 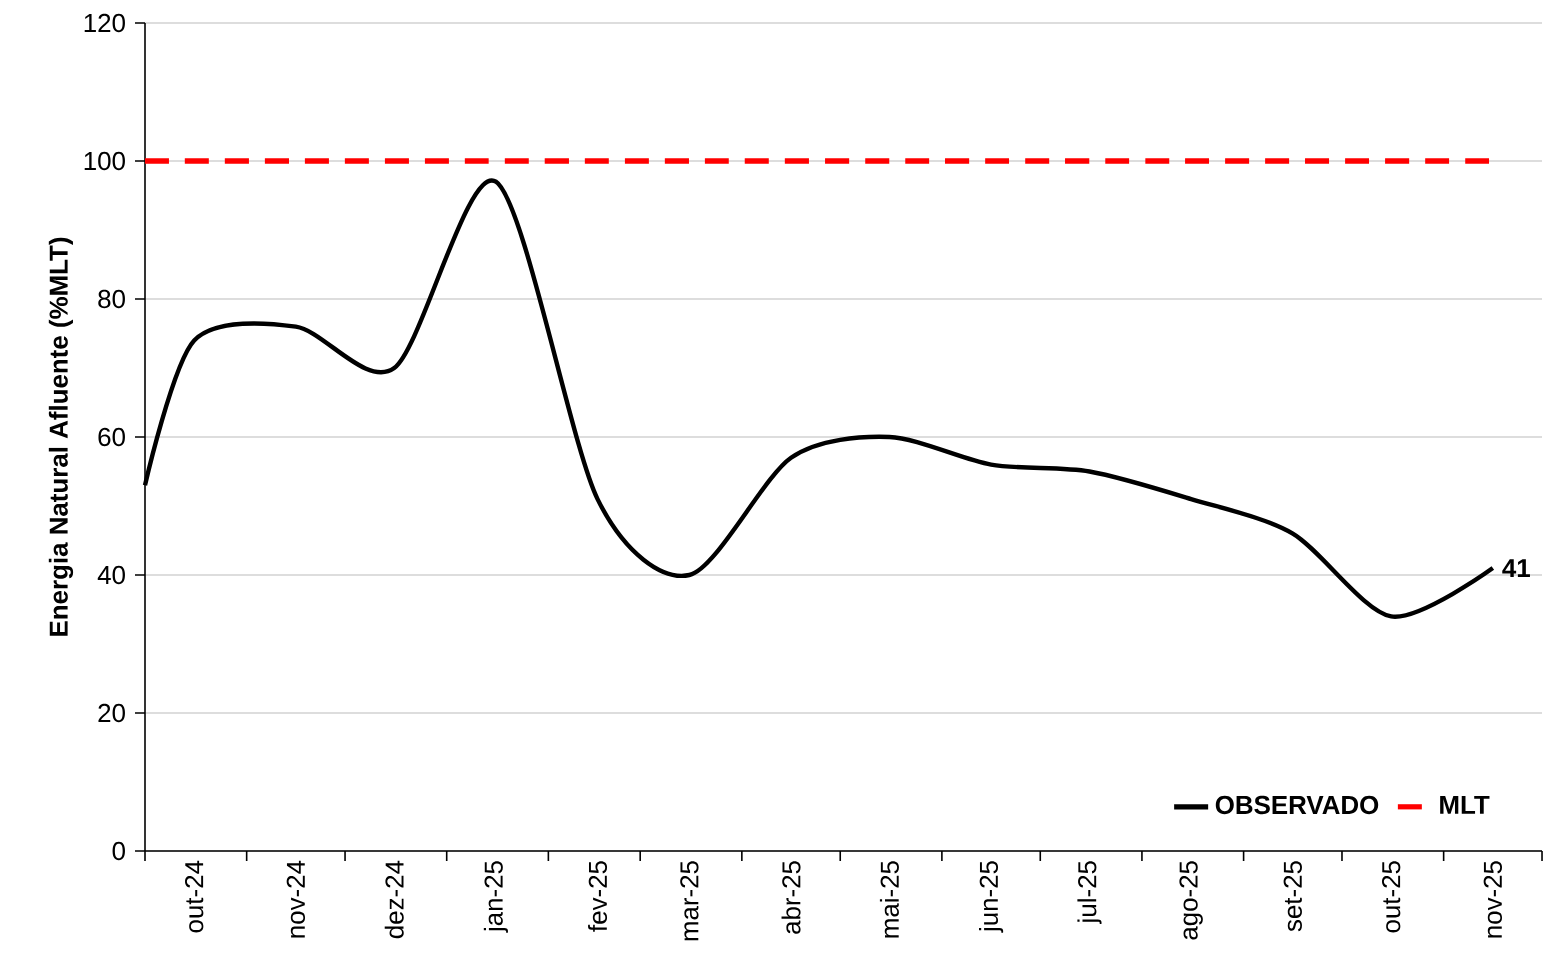 I want to click on x-tick-label: ago-25, so click(x=1191, y=900).